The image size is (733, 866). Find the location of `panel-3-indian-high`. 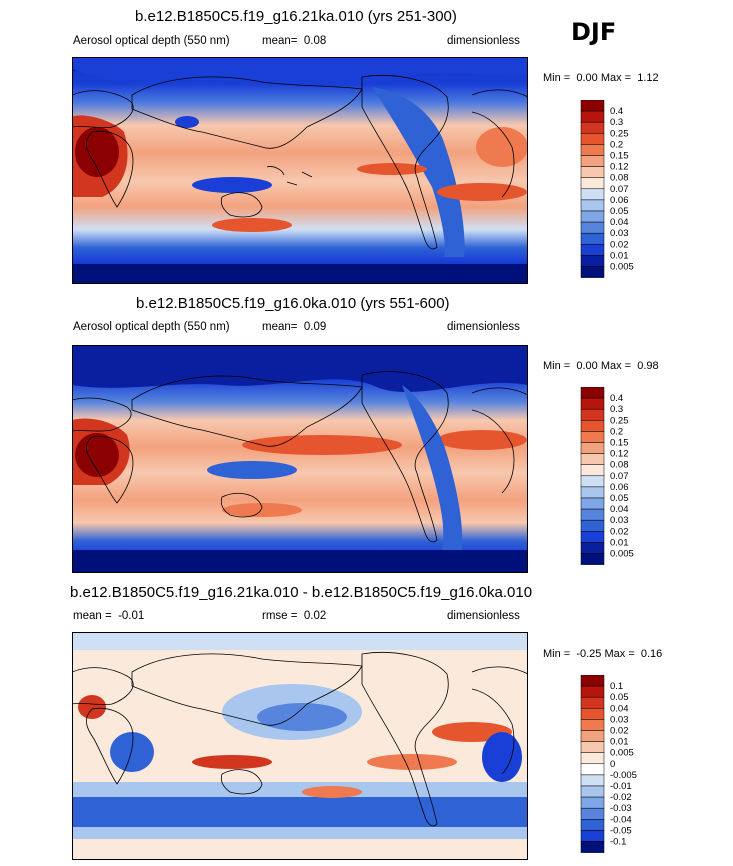

panel-3-indian-high is located at coordinates (232, 762).